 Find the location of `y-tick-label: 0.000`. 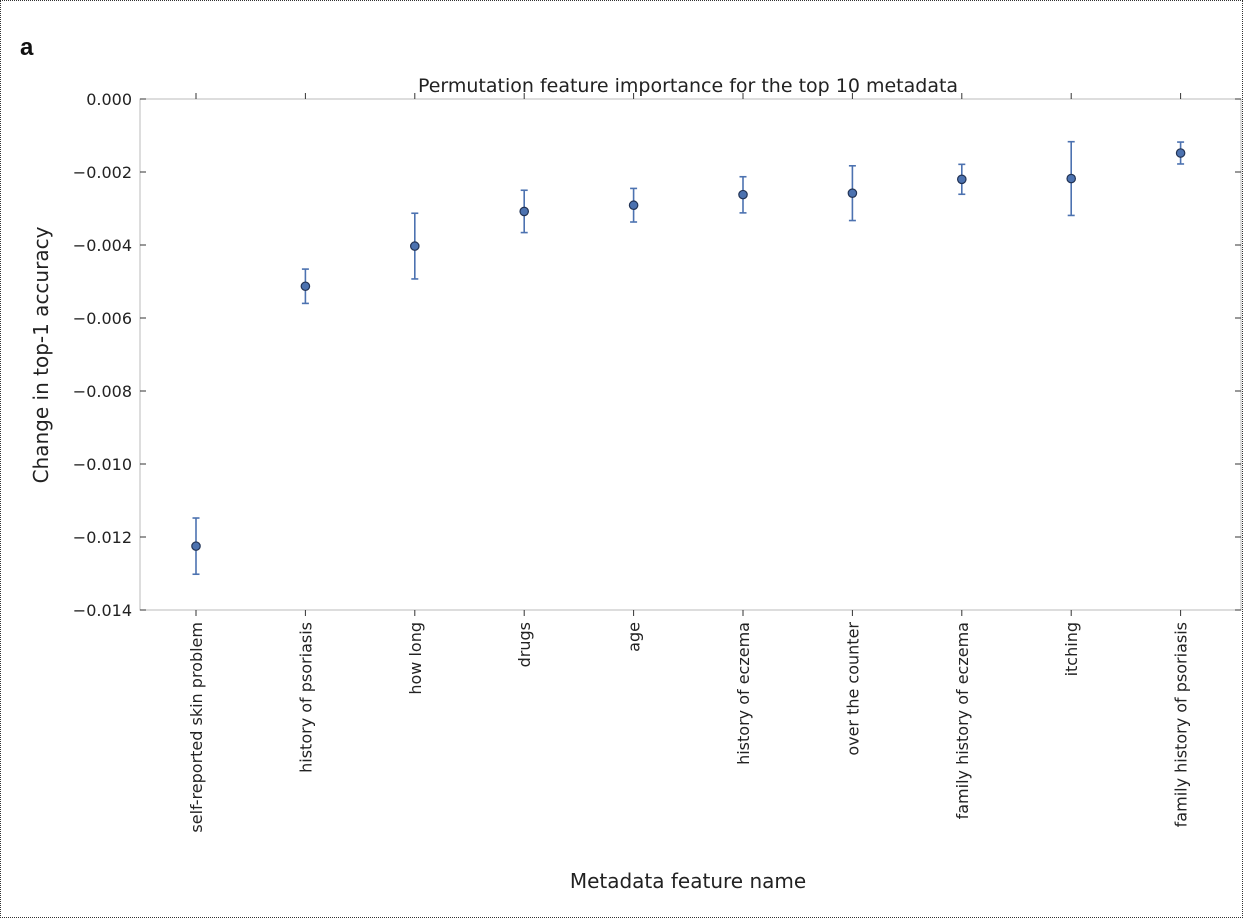

y-tick-label: 0.000 is located at coordinates (109, 99).